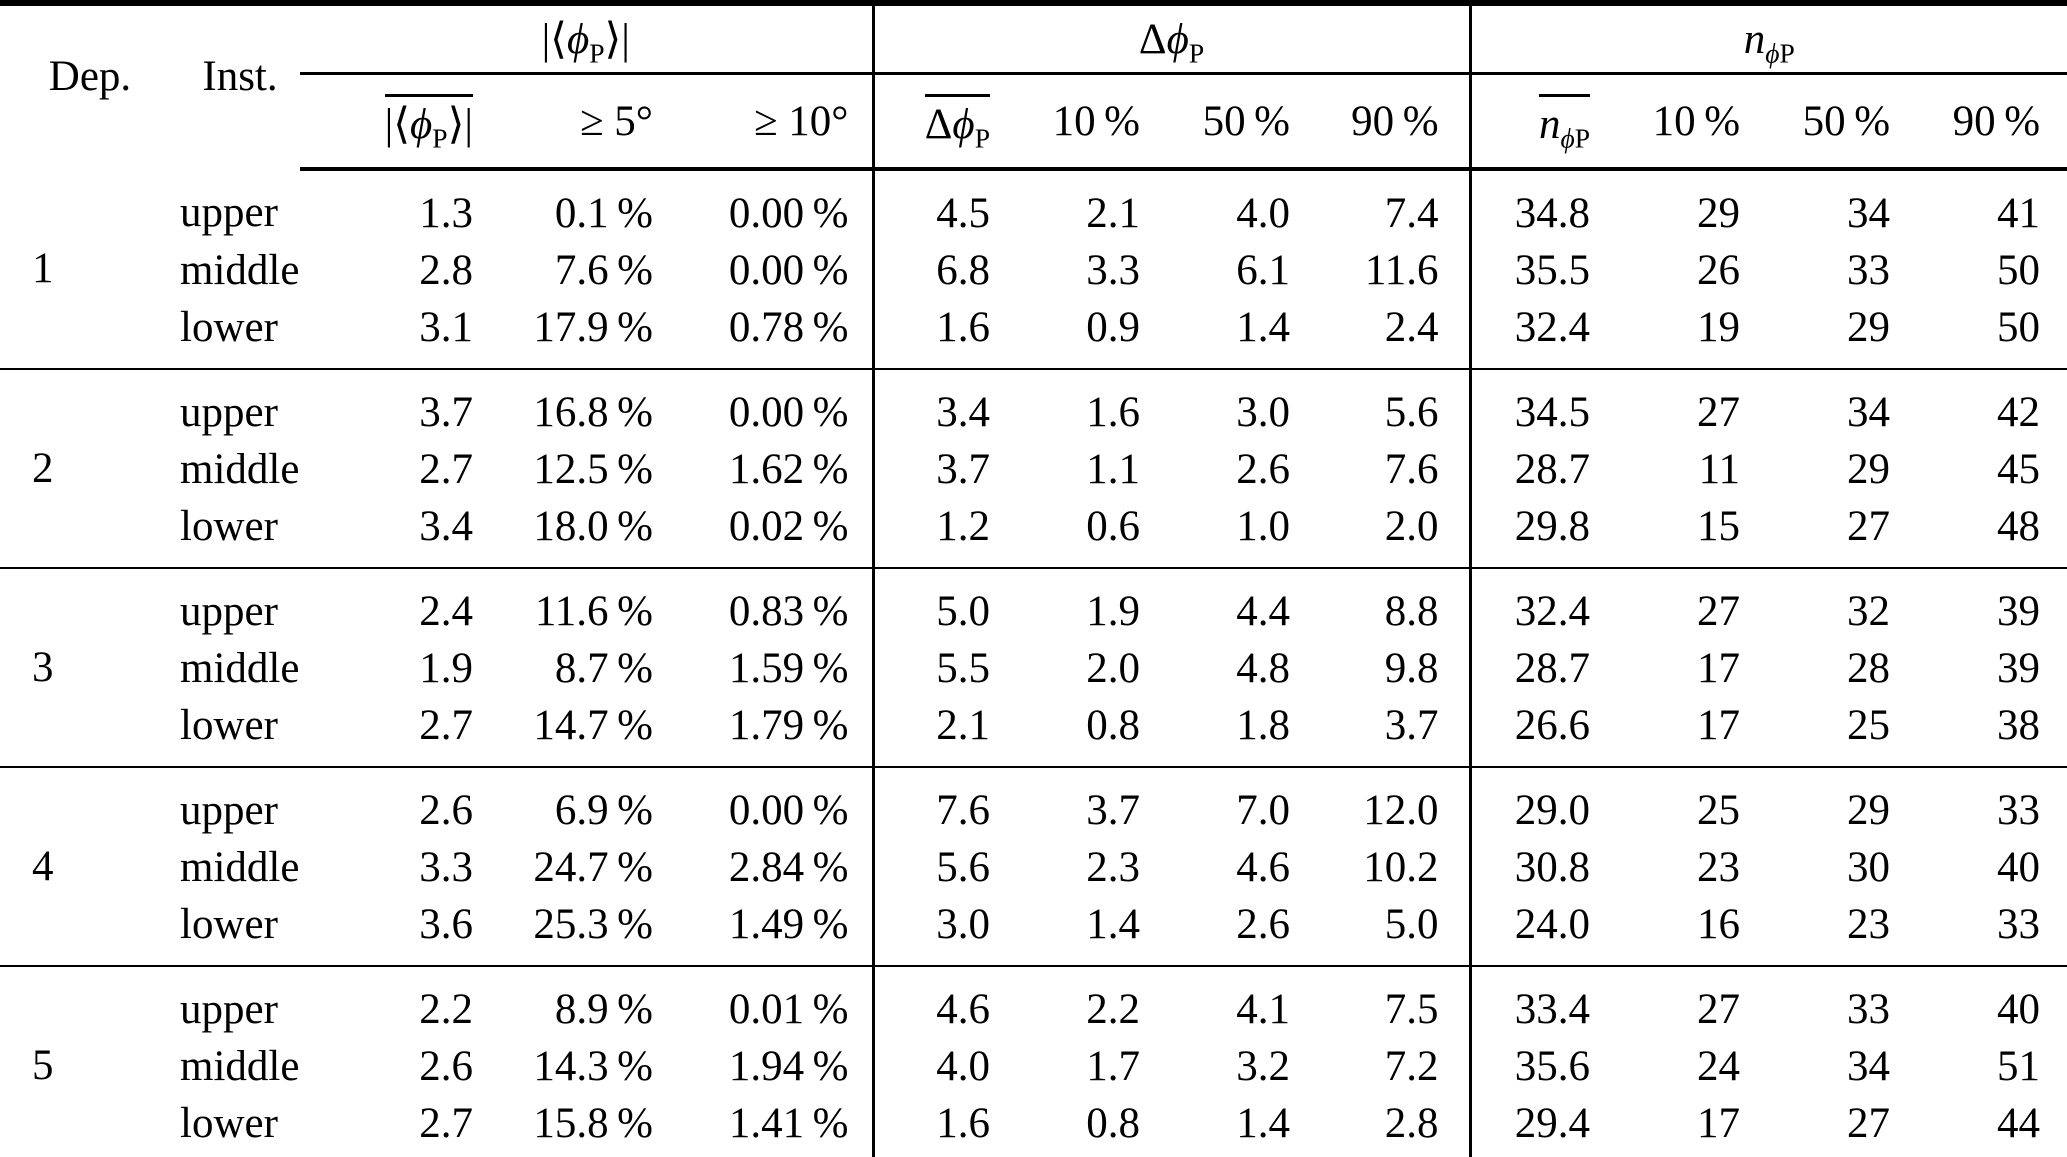  Describe the element at coordinates (563, 404) in the screenshot. I see `value-cell: 16.8 %` at that location.